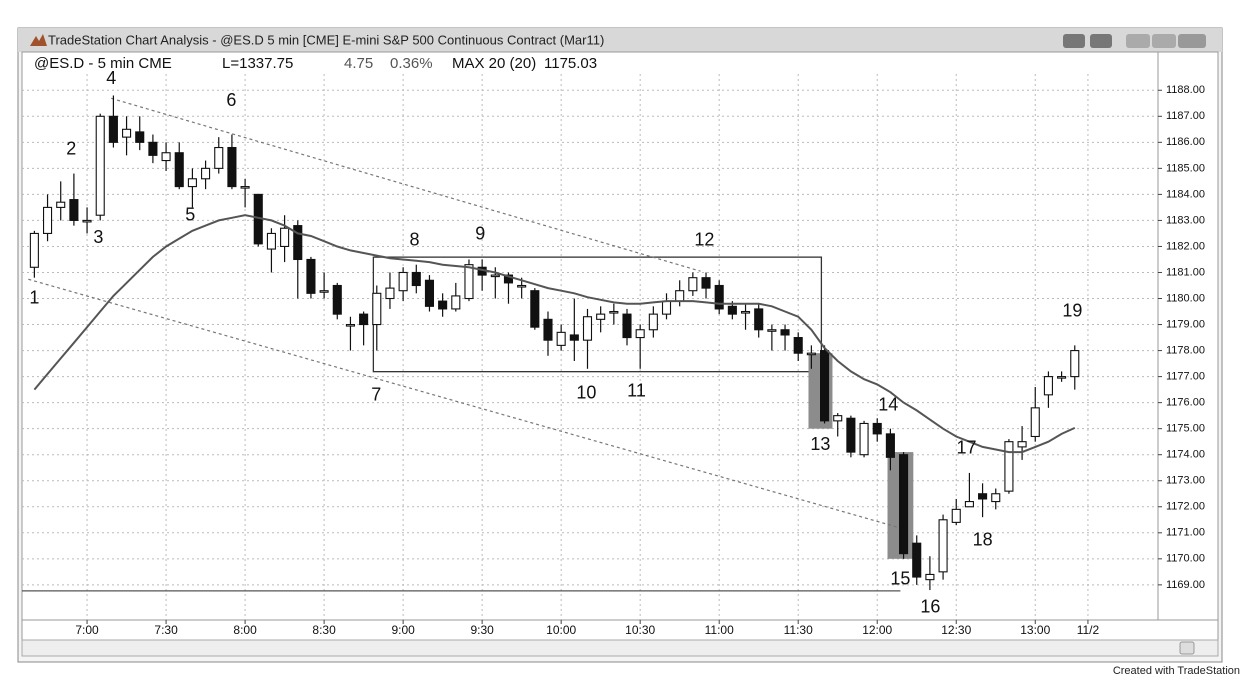  What do you see at coordinates (1192, 41) in the screenshot?
I see `close-button` at bounding box center [1192, 41].